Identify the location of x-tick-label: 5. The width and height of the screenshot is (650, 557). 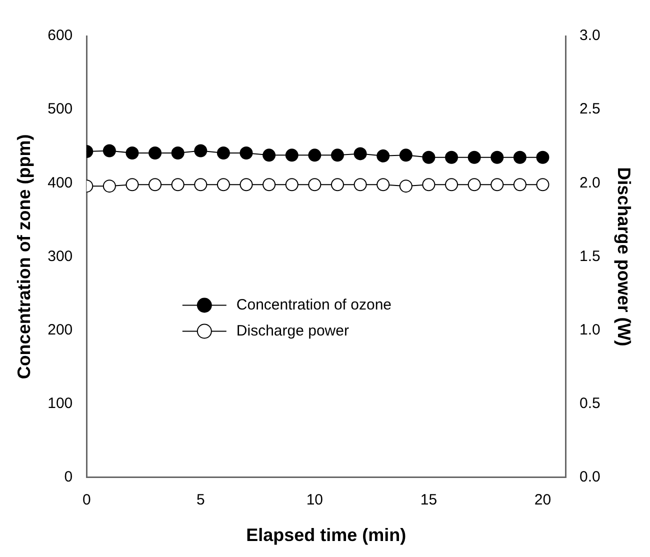
(200, 500).